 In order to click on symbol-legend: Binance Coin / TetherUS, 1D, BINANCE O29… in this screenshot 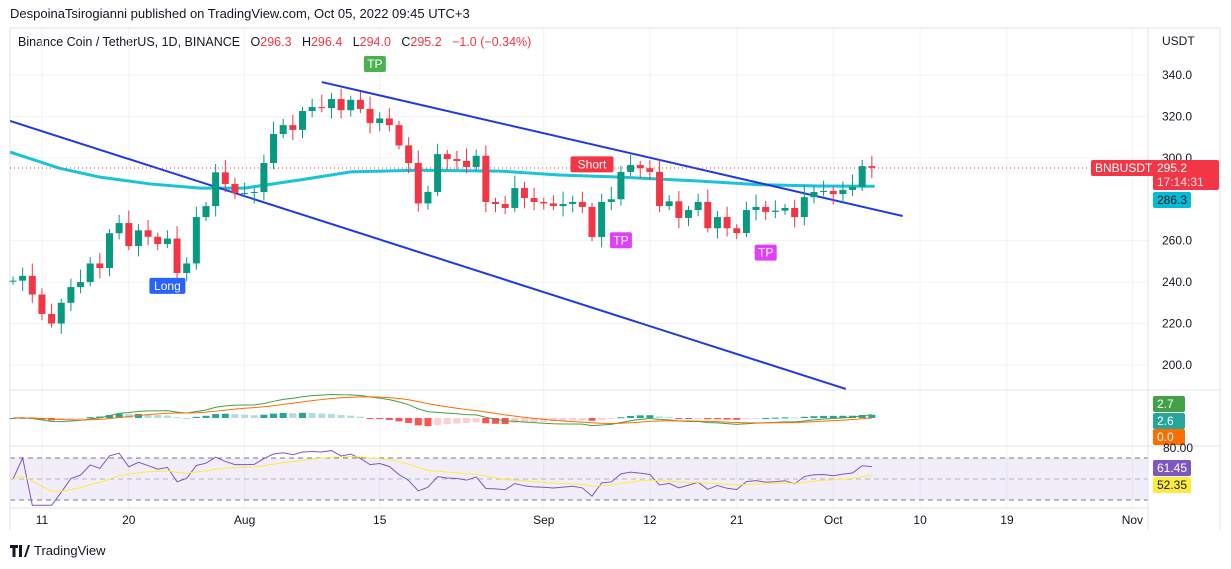, I will do `click(274, 42)`.